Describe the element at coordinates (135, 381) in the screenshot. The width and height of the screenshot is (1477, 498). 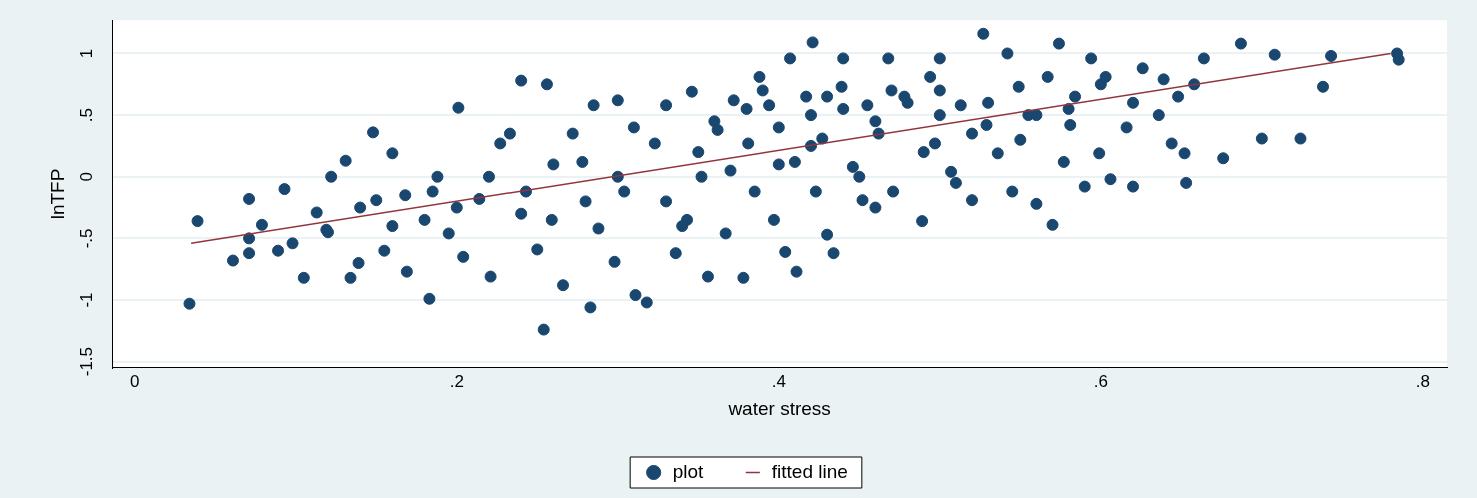
I see `x-tick-label: 0` at that location.